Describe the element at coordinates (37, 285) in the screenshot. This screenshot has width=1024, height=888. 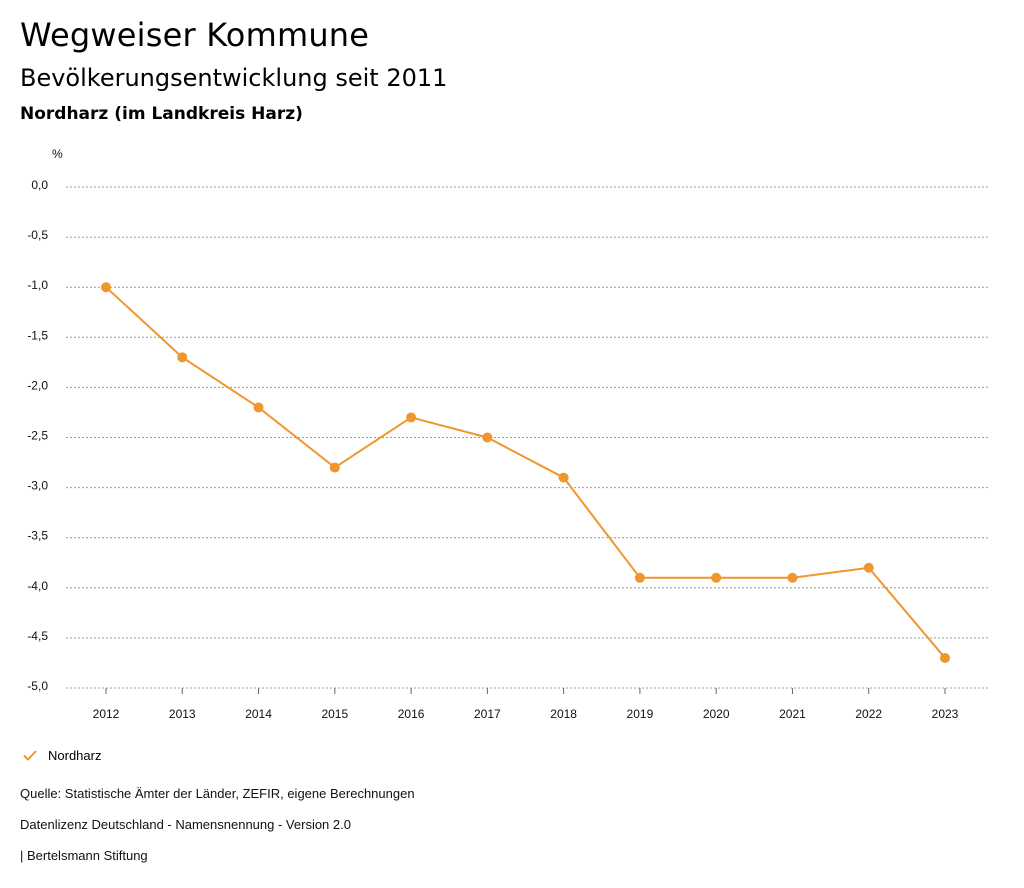
I see `y-tick-label: -1,0` at that location.